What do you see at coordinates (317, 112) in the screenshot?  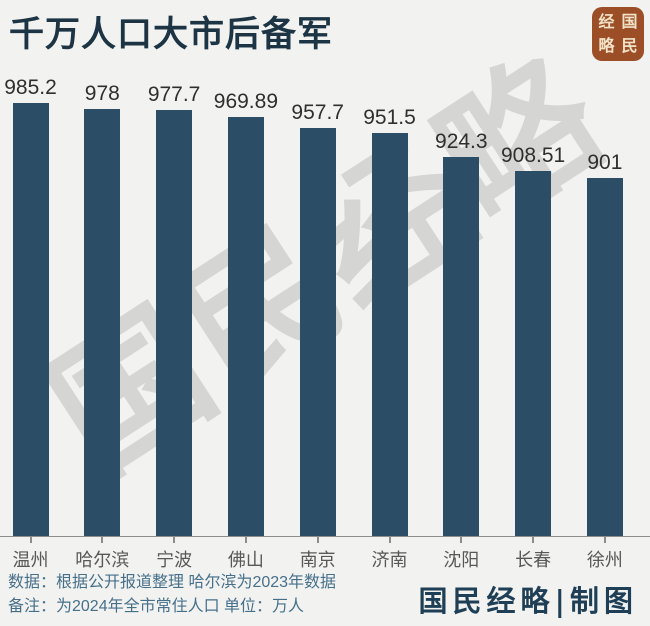 I see `bar-value-label: 957.7` at bounding box center [317, 112].